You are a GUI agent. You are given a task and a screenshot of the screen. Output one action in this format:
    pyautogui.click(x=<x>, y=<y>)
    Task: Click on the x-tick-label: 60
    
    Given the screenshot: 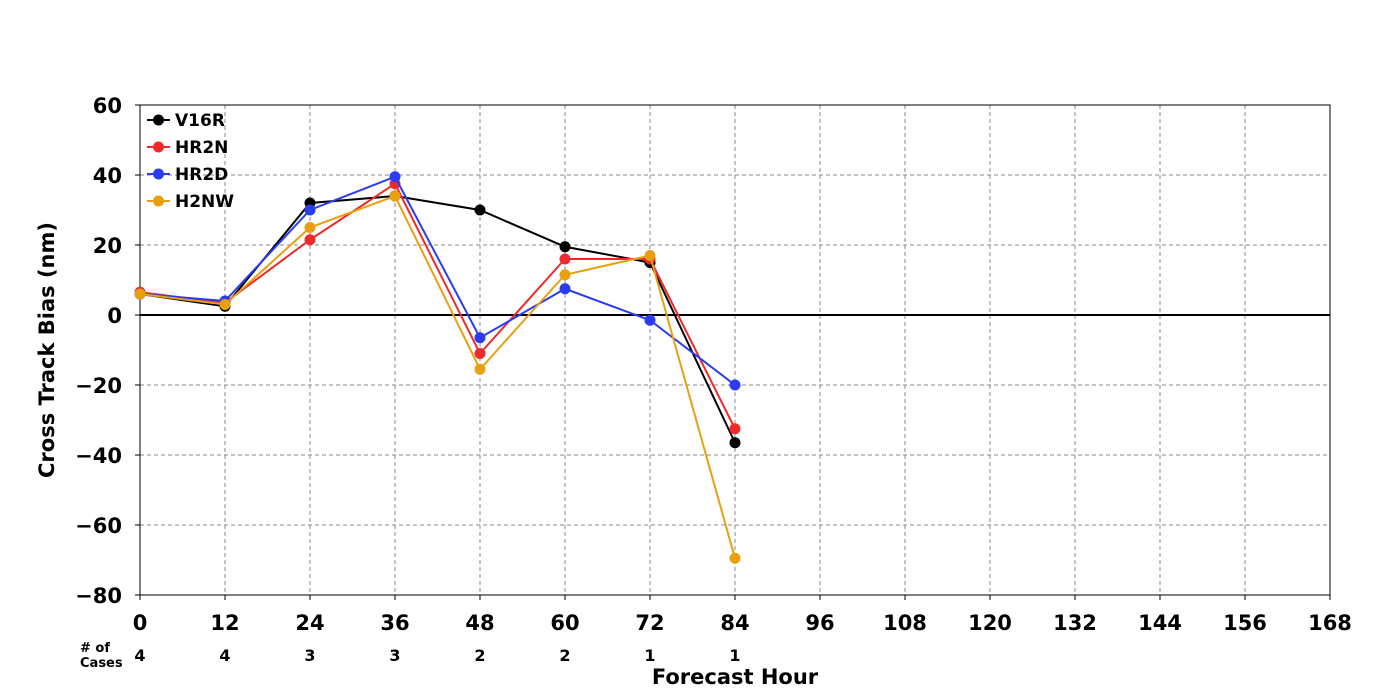 What is the action you would take?
    pyautogui.click(x=564, y=623)
    